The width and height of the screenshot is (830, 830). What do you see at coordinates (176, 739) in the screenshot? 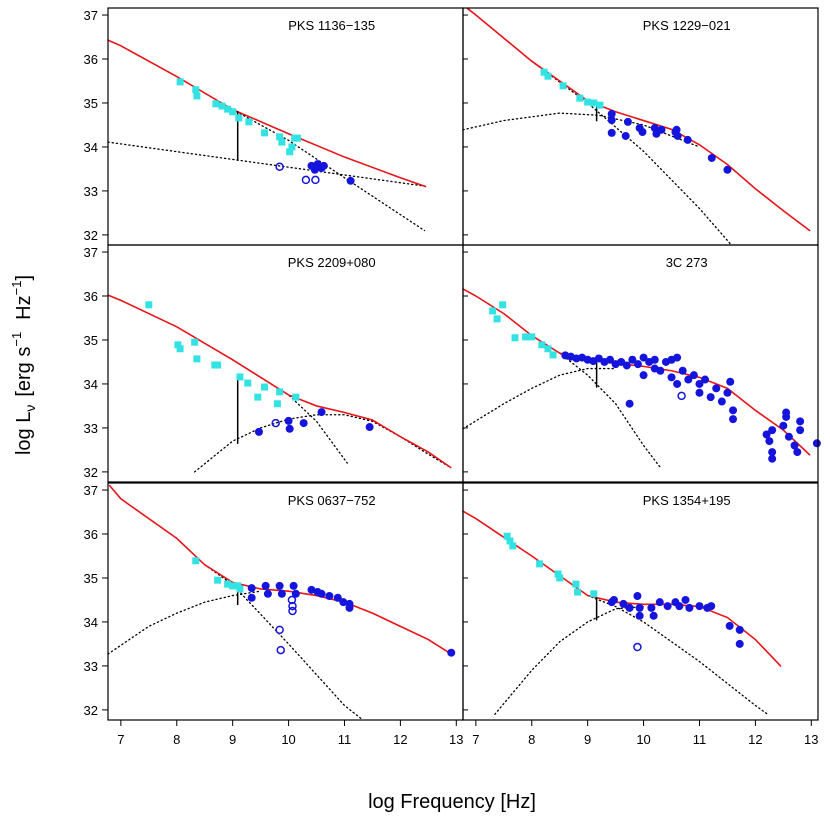
I see `x-tick-label: 8` at bounding box center [176, 739].